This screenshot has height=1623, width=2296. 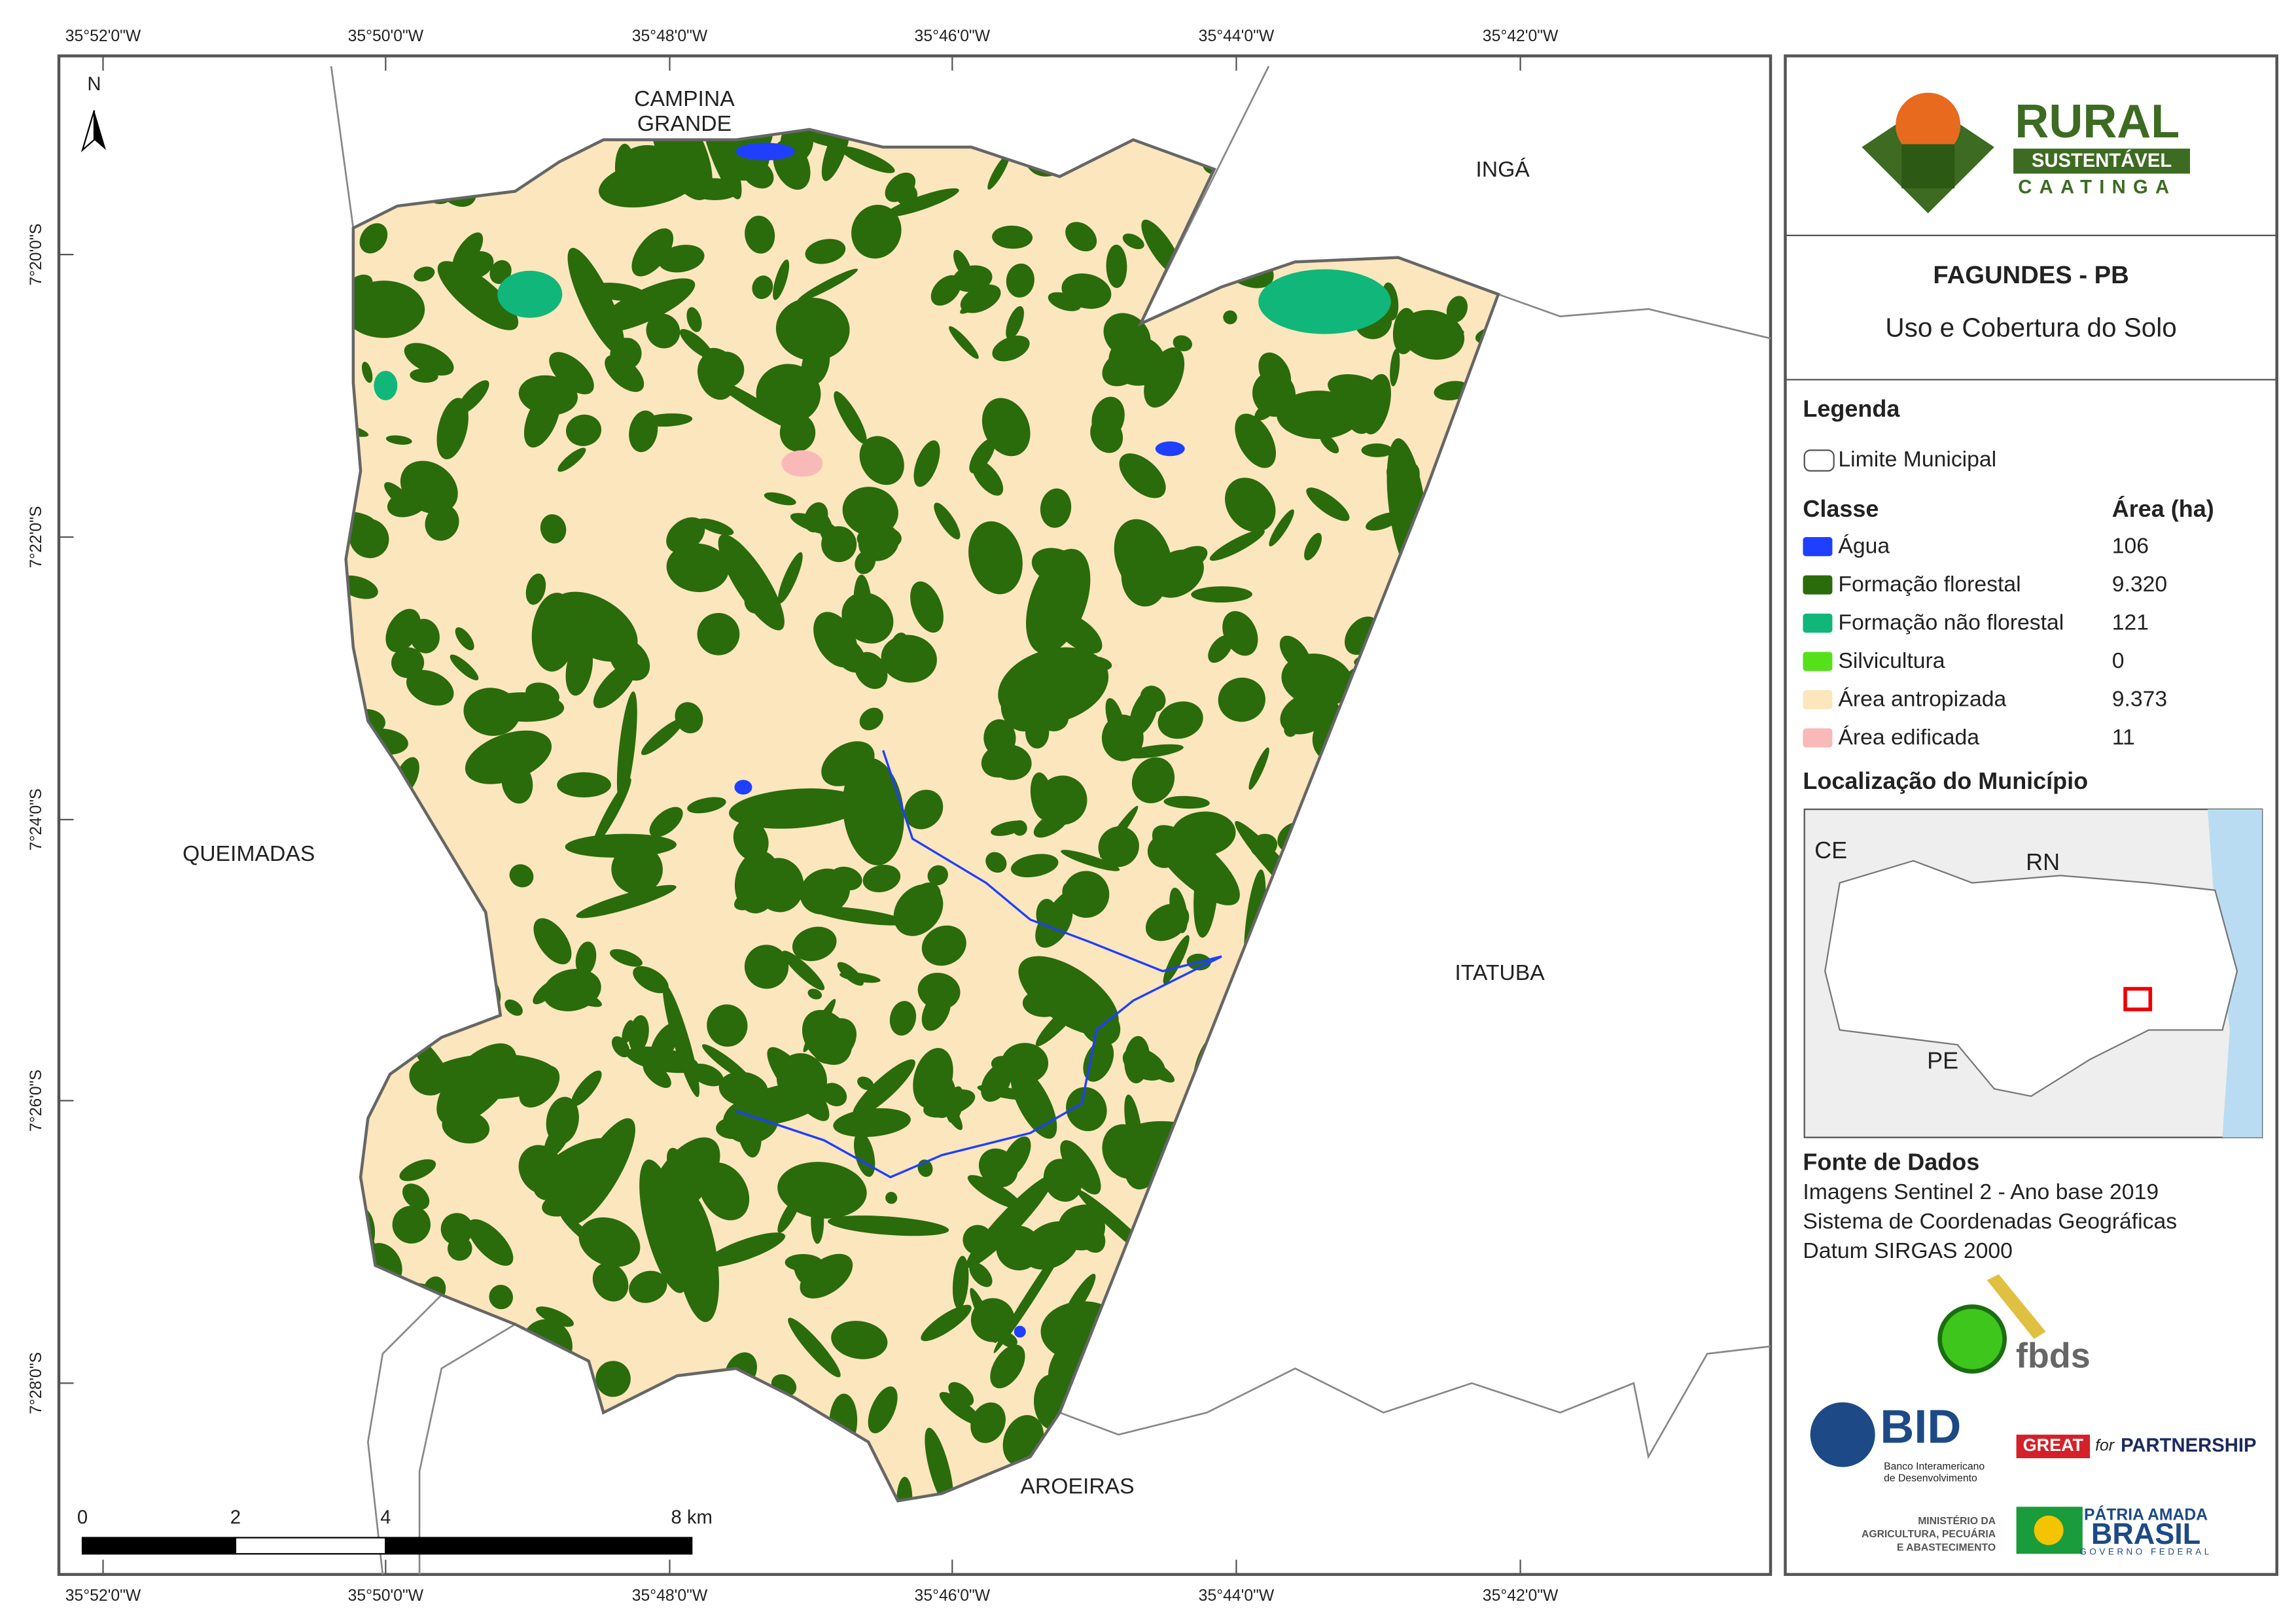 What do you see at coordinates (1929, 584) in the screenshot?
I see `legend-entry: Formação florestal` at bounding box center [1929, 584].